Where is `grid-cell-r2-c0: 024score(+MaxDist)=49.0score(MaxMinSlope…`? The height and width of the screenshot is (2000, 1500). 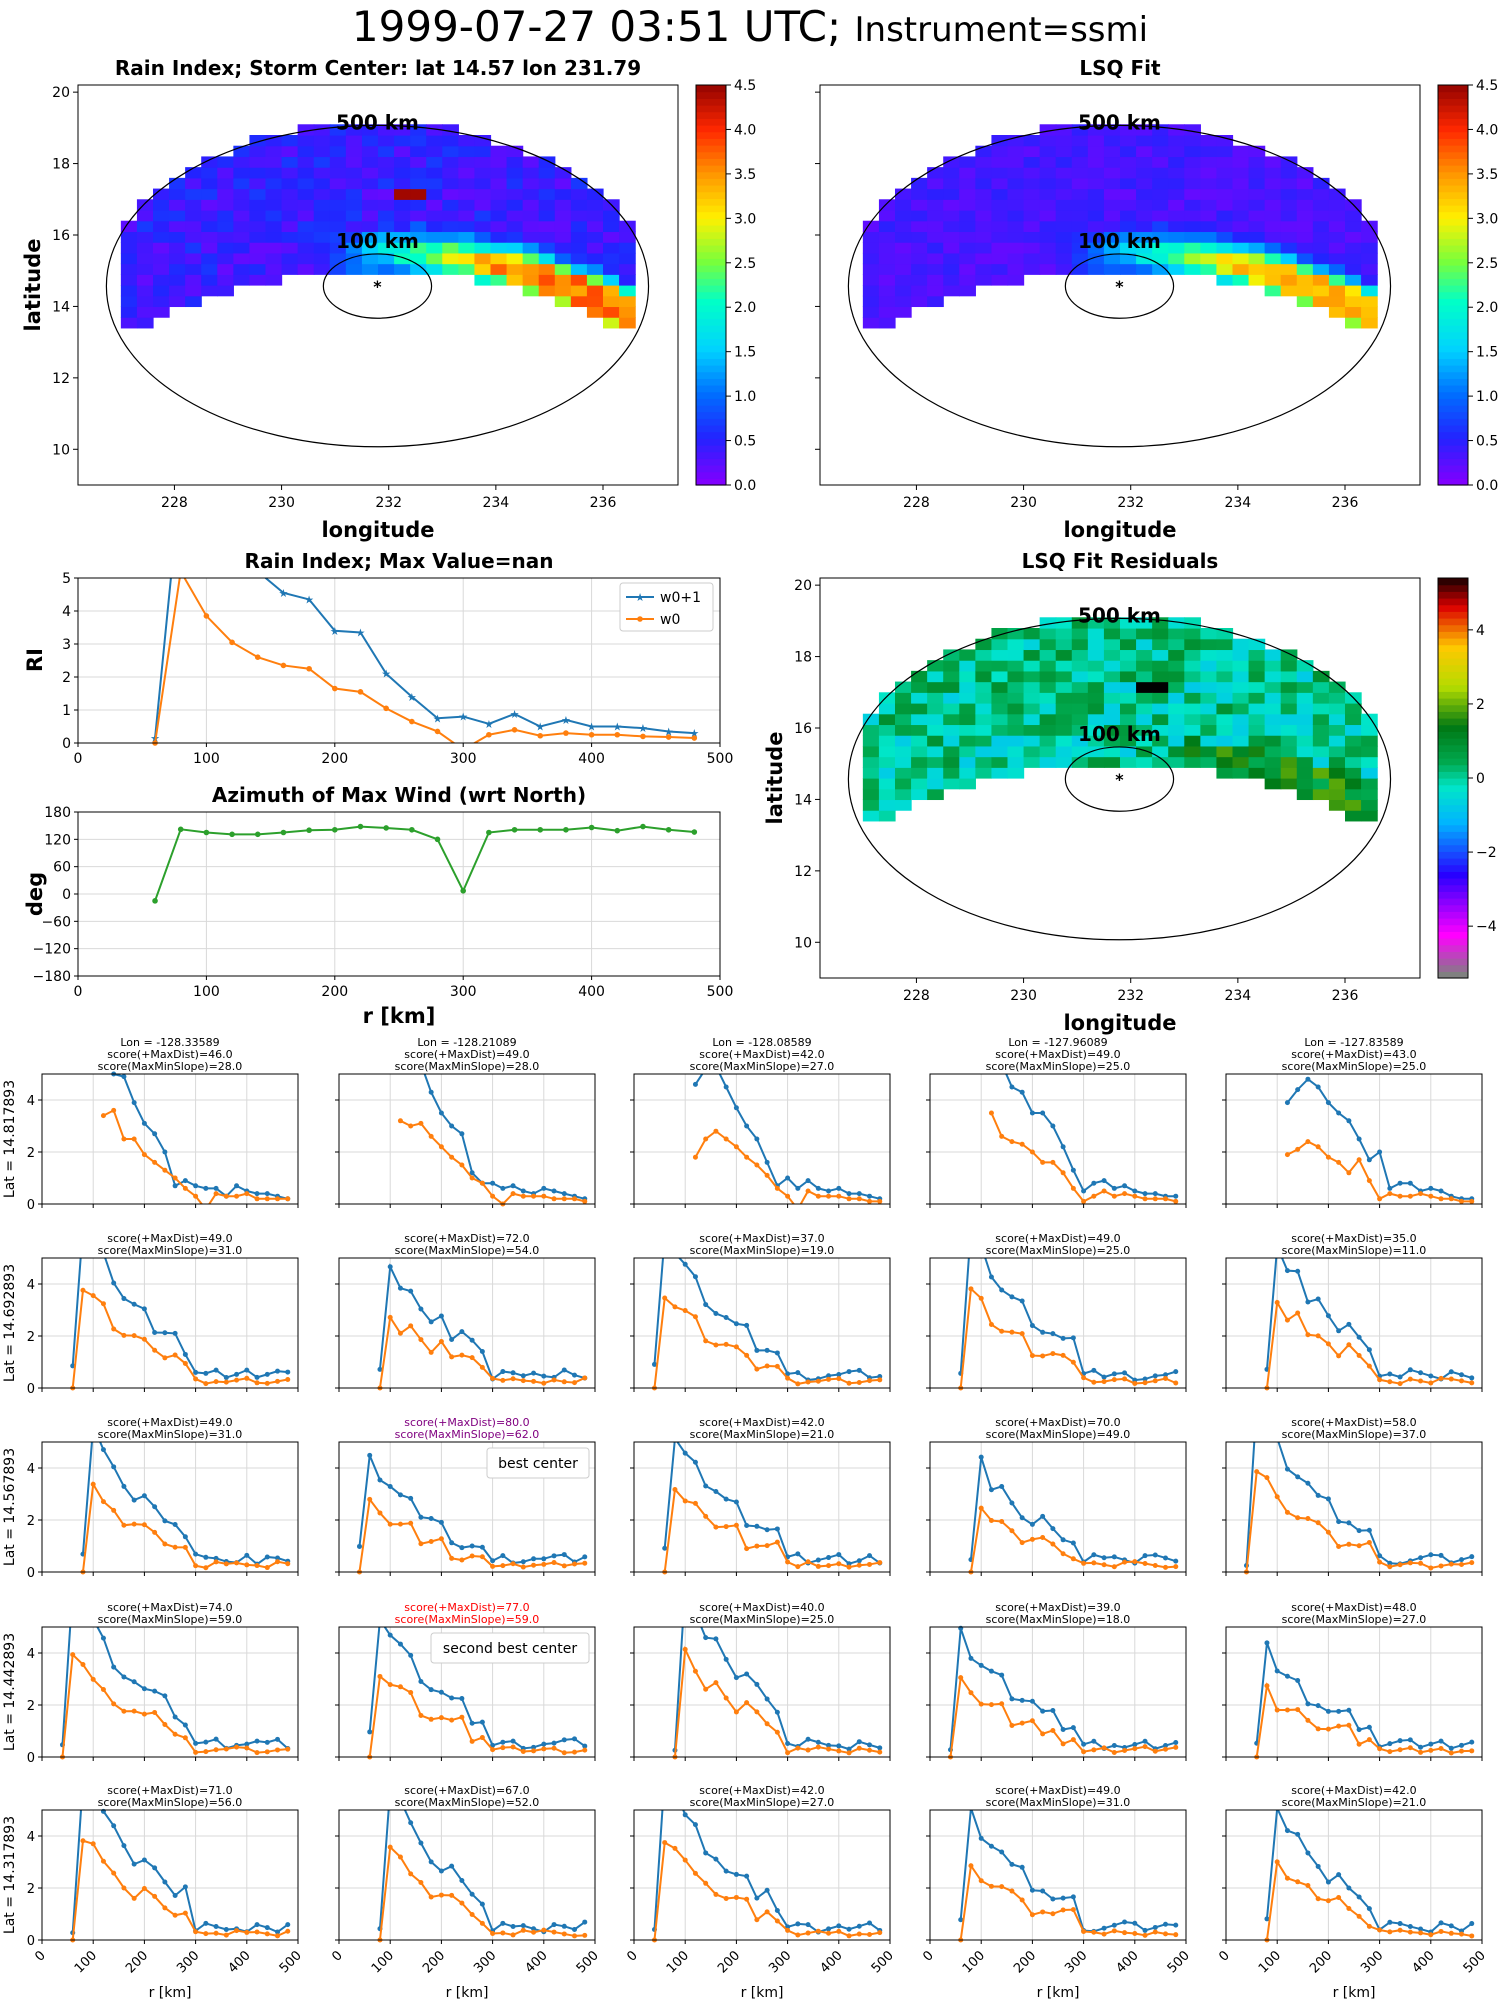
grid-cell-r2-c0: 024score(+MaxDist)=49.0score(MaxMinSlope… is located at coordinates (150, 1498).